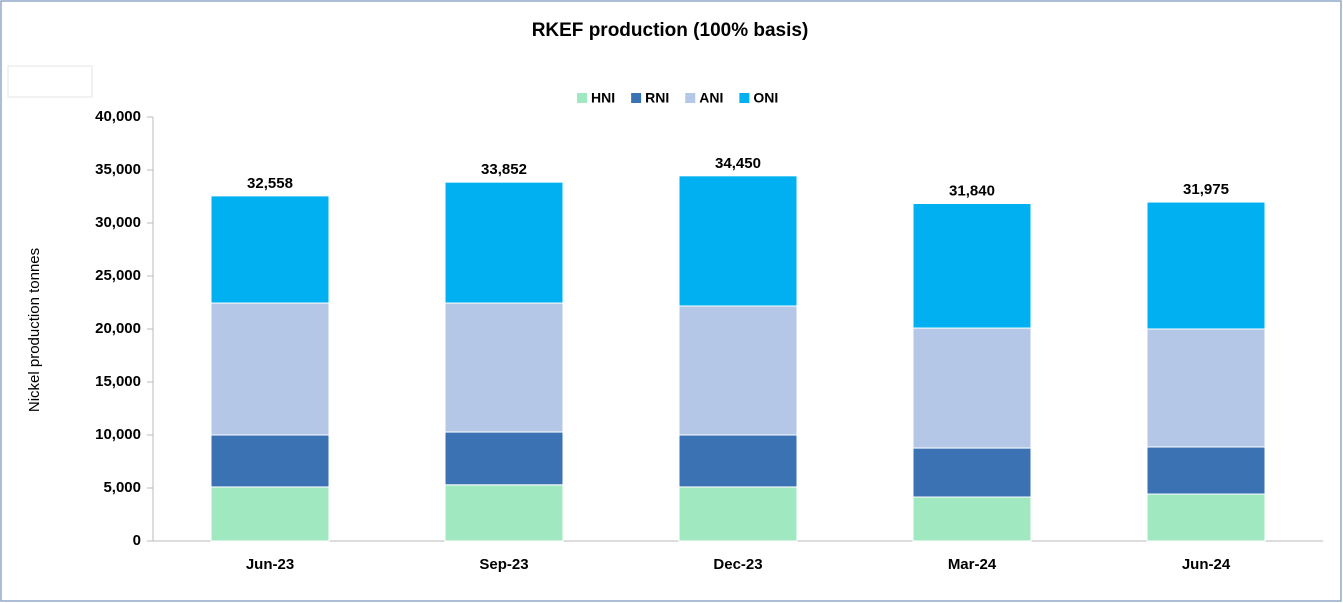  Describe the element at coordinates (118, 381) in the screenshot. I see `y-tick-label: 15,000` at that location.